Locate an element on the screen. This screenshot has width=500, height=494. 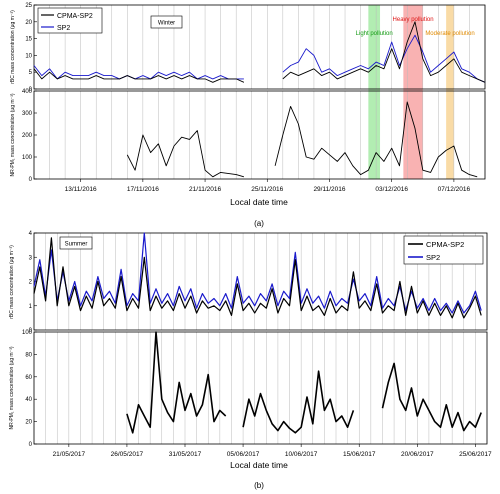
panel-a-season-label: Winter is located at coordinates (166, 24).